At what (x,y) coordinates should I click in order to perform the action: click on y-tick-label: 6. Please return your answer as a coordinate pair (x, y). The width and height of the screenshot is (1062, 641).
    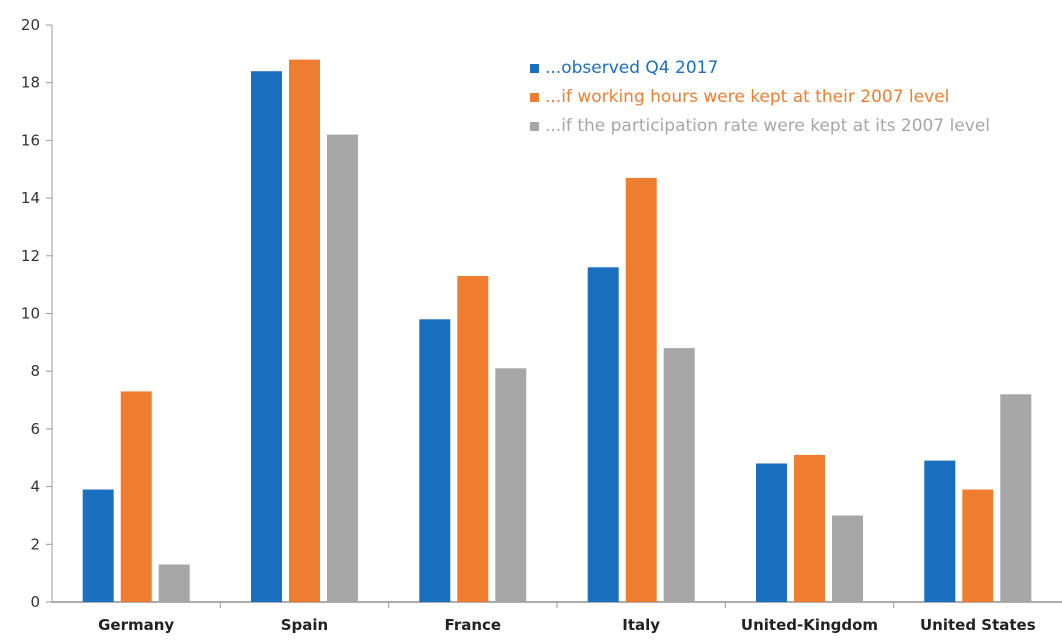
    Looking at the image, I should click on (35, 429).